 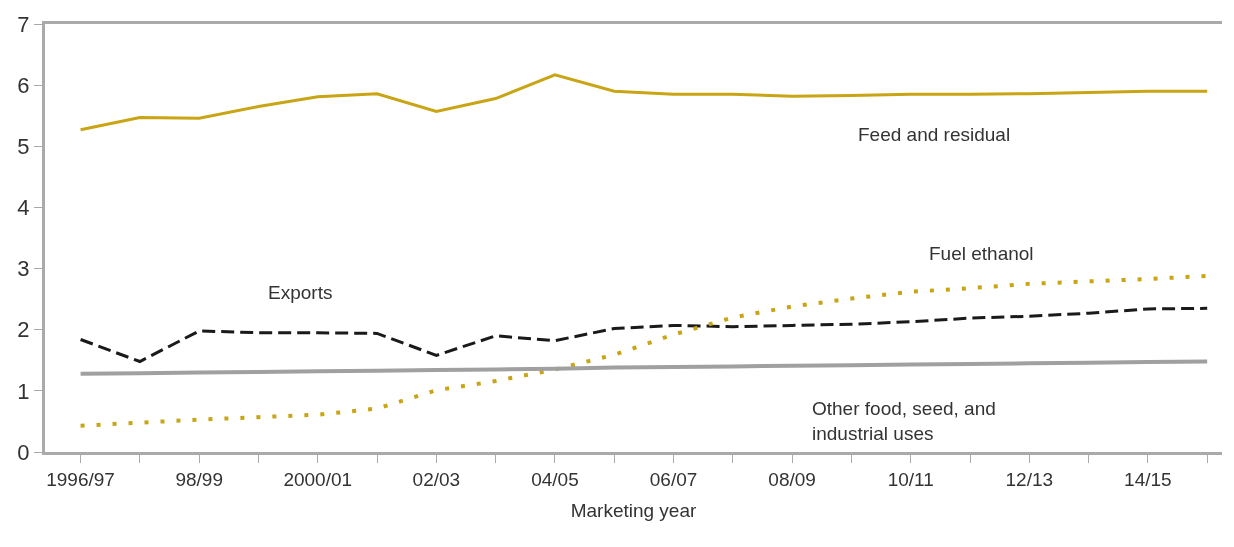 I want to click on x-tick-label: 2000/01, so click(x=318, y=479).